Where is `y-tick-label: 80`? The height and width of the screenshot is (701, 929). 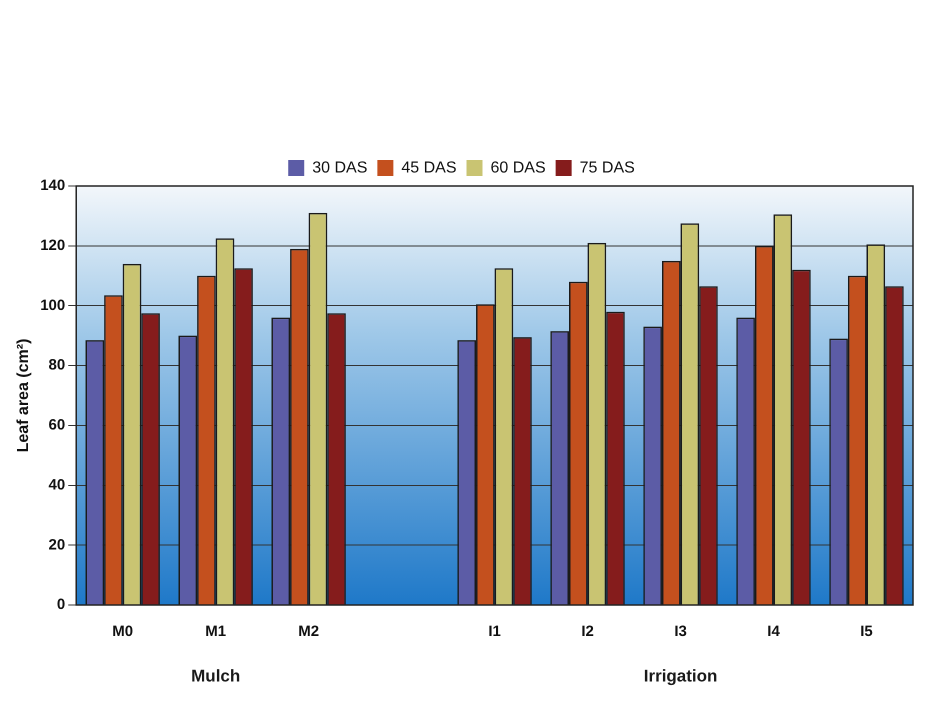 y-tick-label: 80 is located at coordinates (57, 365).